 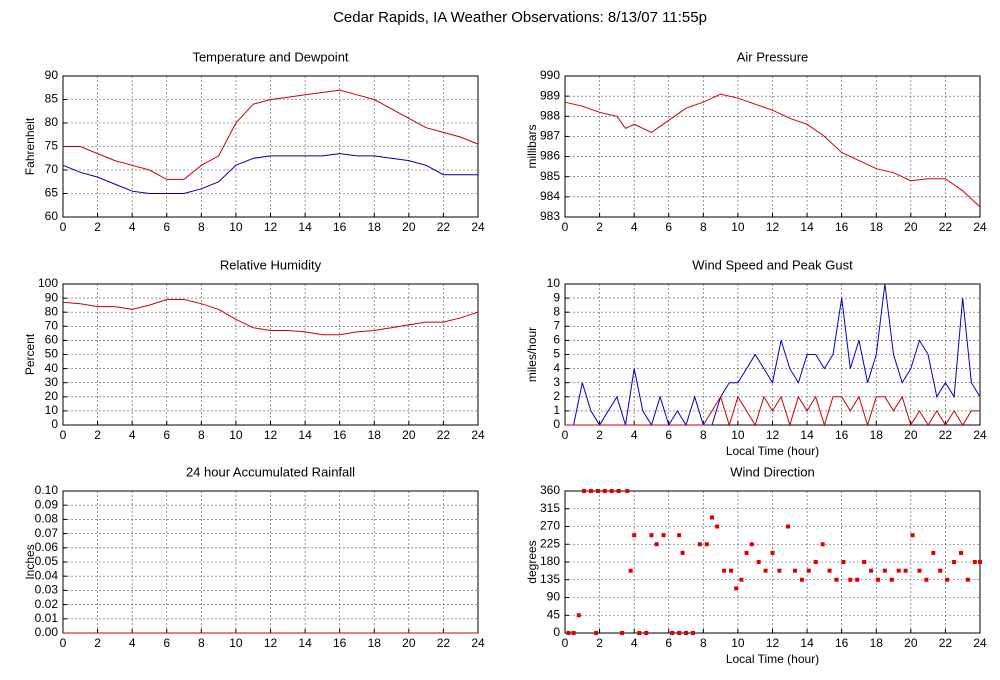 I want to click on y-tick-label: 983, so click(x=550, y=216).